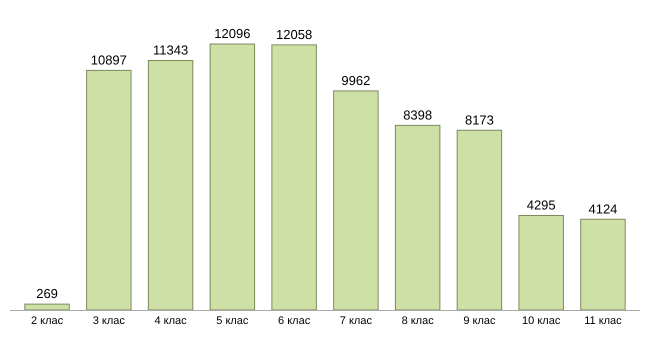 The height and width of the screenshot is (345, 650). What do you see at coordinates (294, 34) in the screenshot?
I see `data-label: 12058` at bounding box center [294, 34].